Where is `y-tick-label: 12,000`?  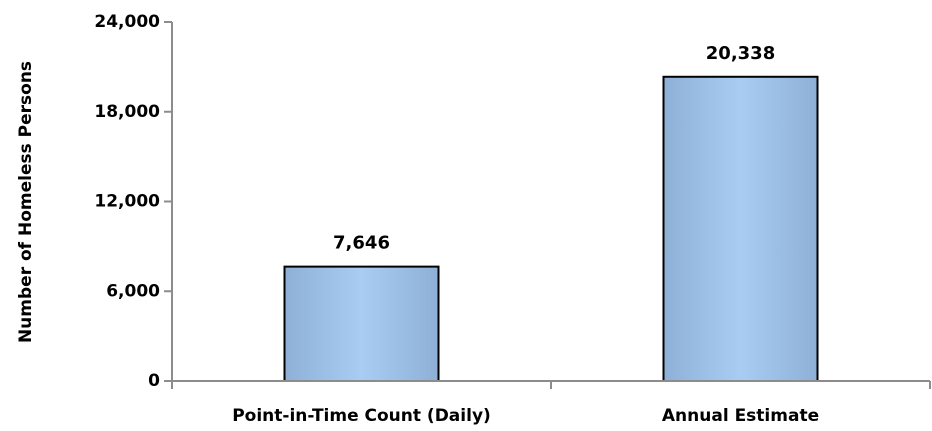
y-tick-label: 12,000 is located at coordinates (127, 202).